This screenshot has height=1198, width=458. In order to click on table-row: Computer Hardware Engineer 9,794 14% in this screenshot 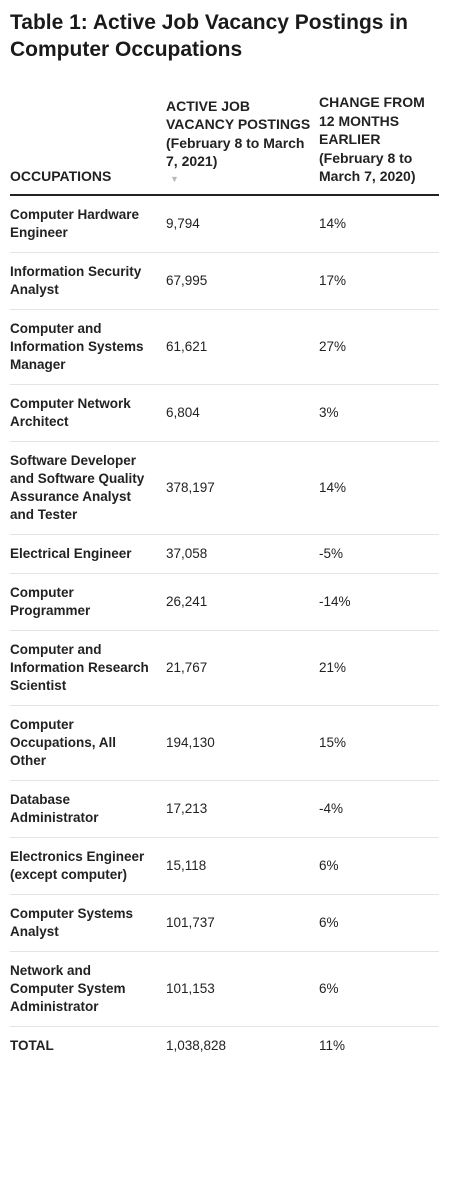, I will do `click(224, 223)`.